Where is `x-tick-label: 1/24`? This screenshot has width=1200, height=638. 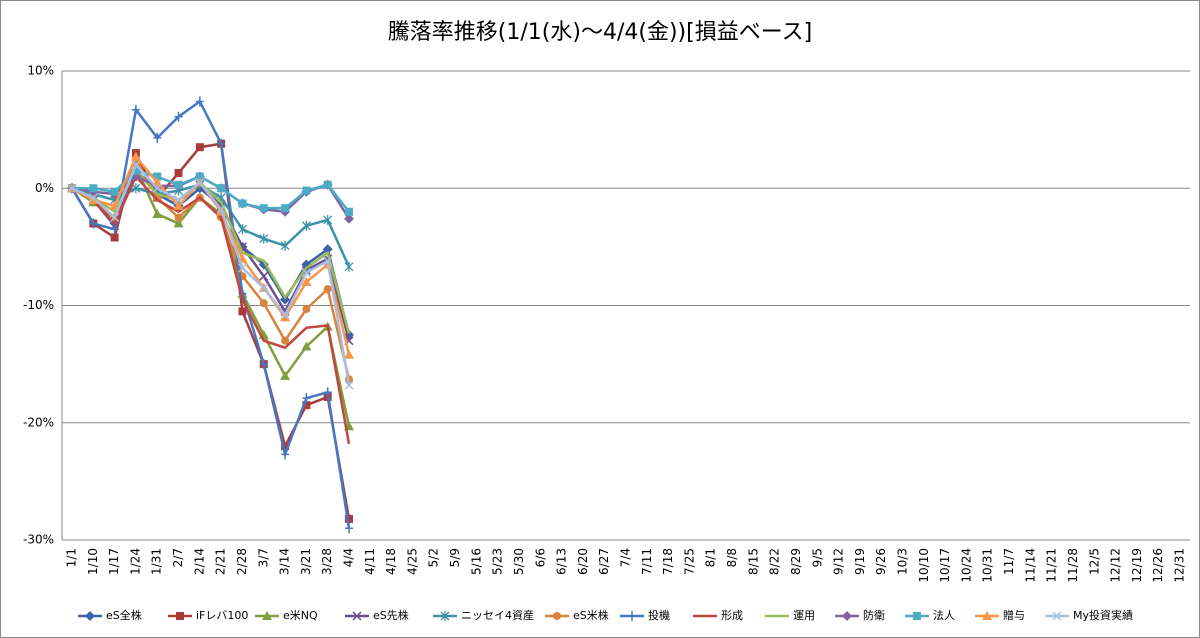
x-tick-label: 1/24 is located at coordinates (135, 561).